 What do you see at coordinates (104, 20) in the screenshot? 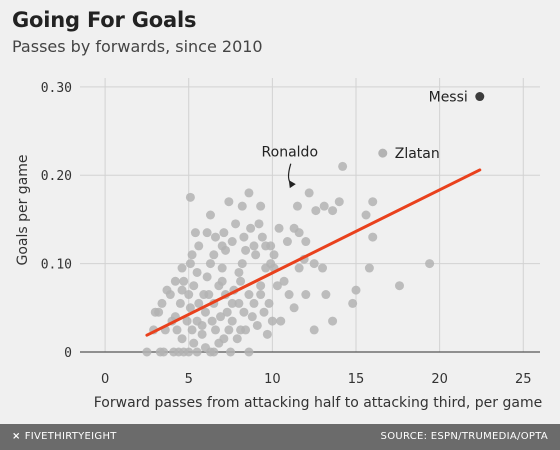
I see `chart-title: Going For Goals` at bounding box center [104, 20].